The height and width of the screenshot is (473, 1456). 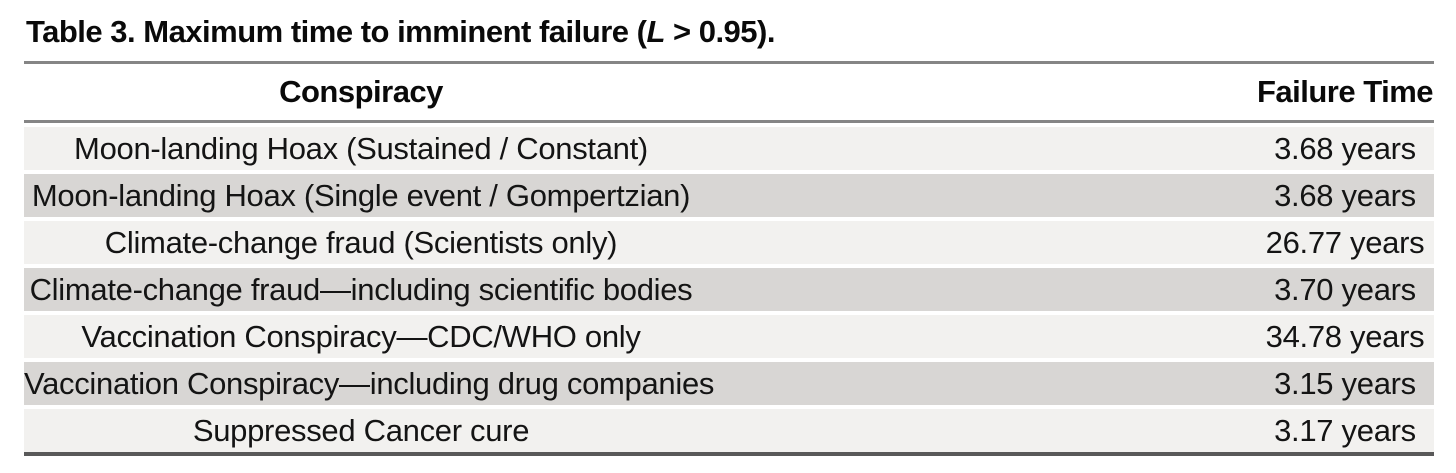 I want to click on conspiracy-cell: Climate-change fraud (Scientists only), so click(x=361, y=243).